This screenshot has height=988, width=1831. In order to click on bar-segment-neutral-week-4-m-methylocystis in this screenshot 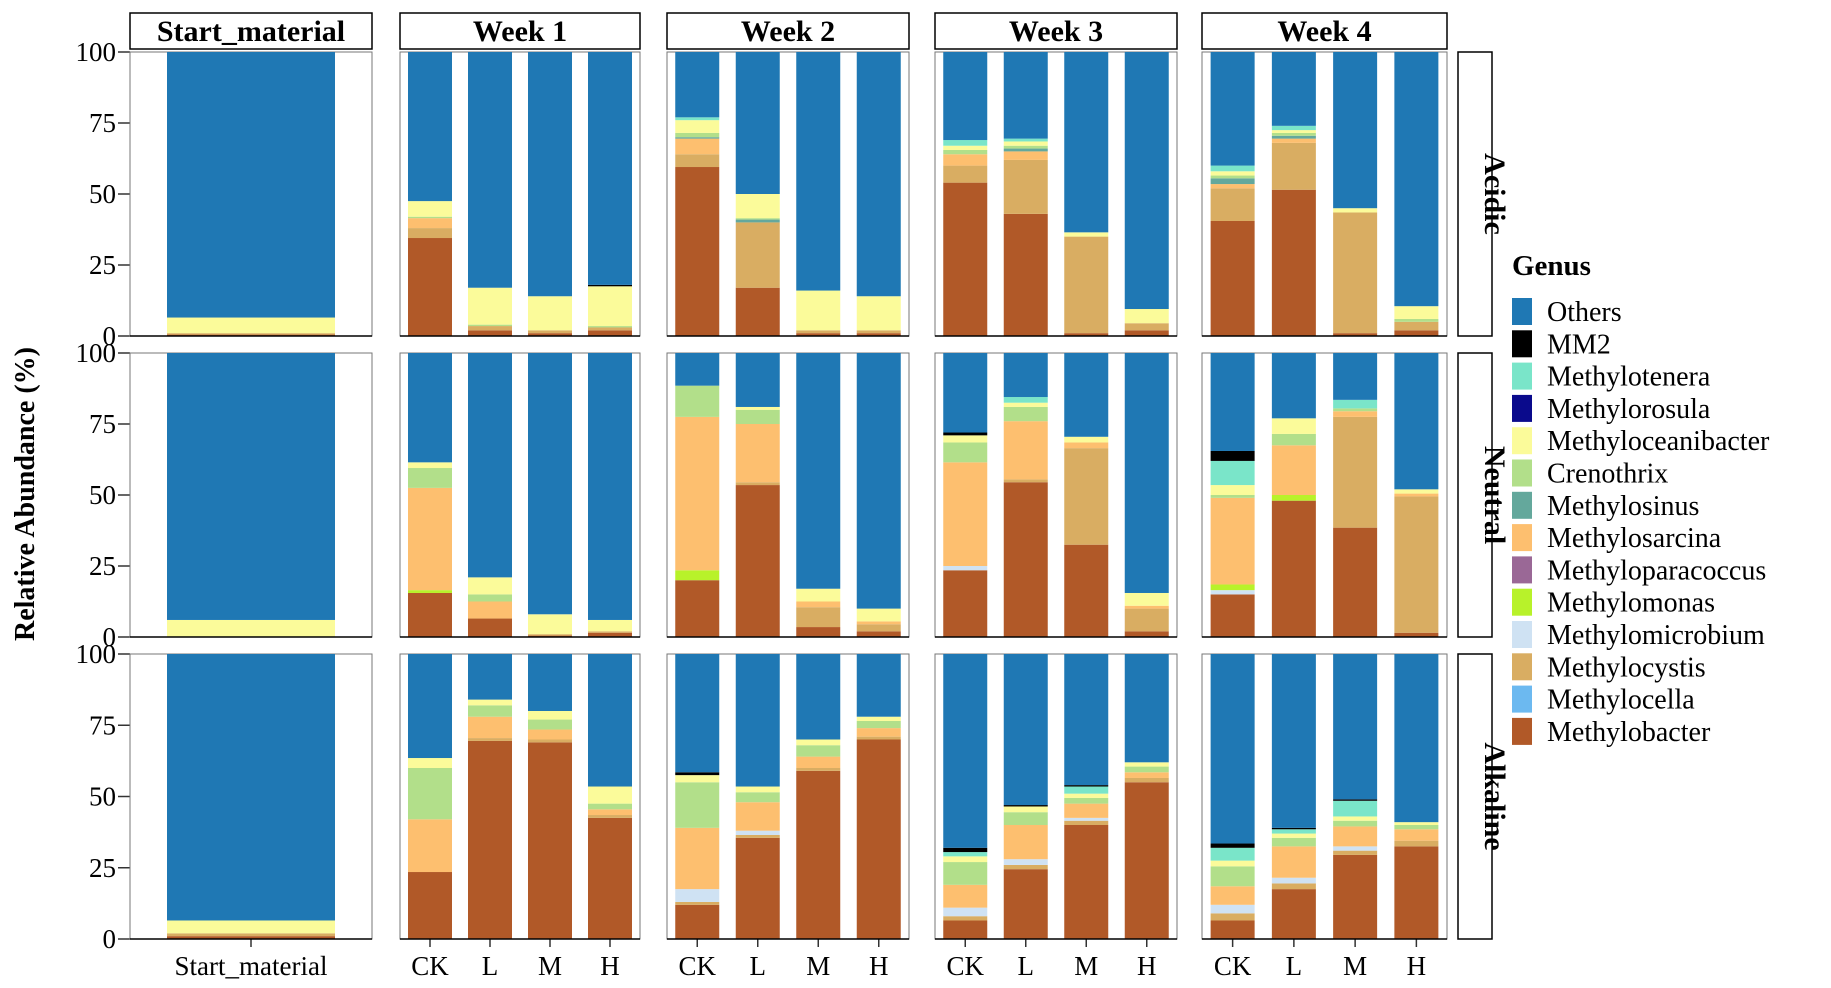, I will do `click(1355, 472)`.